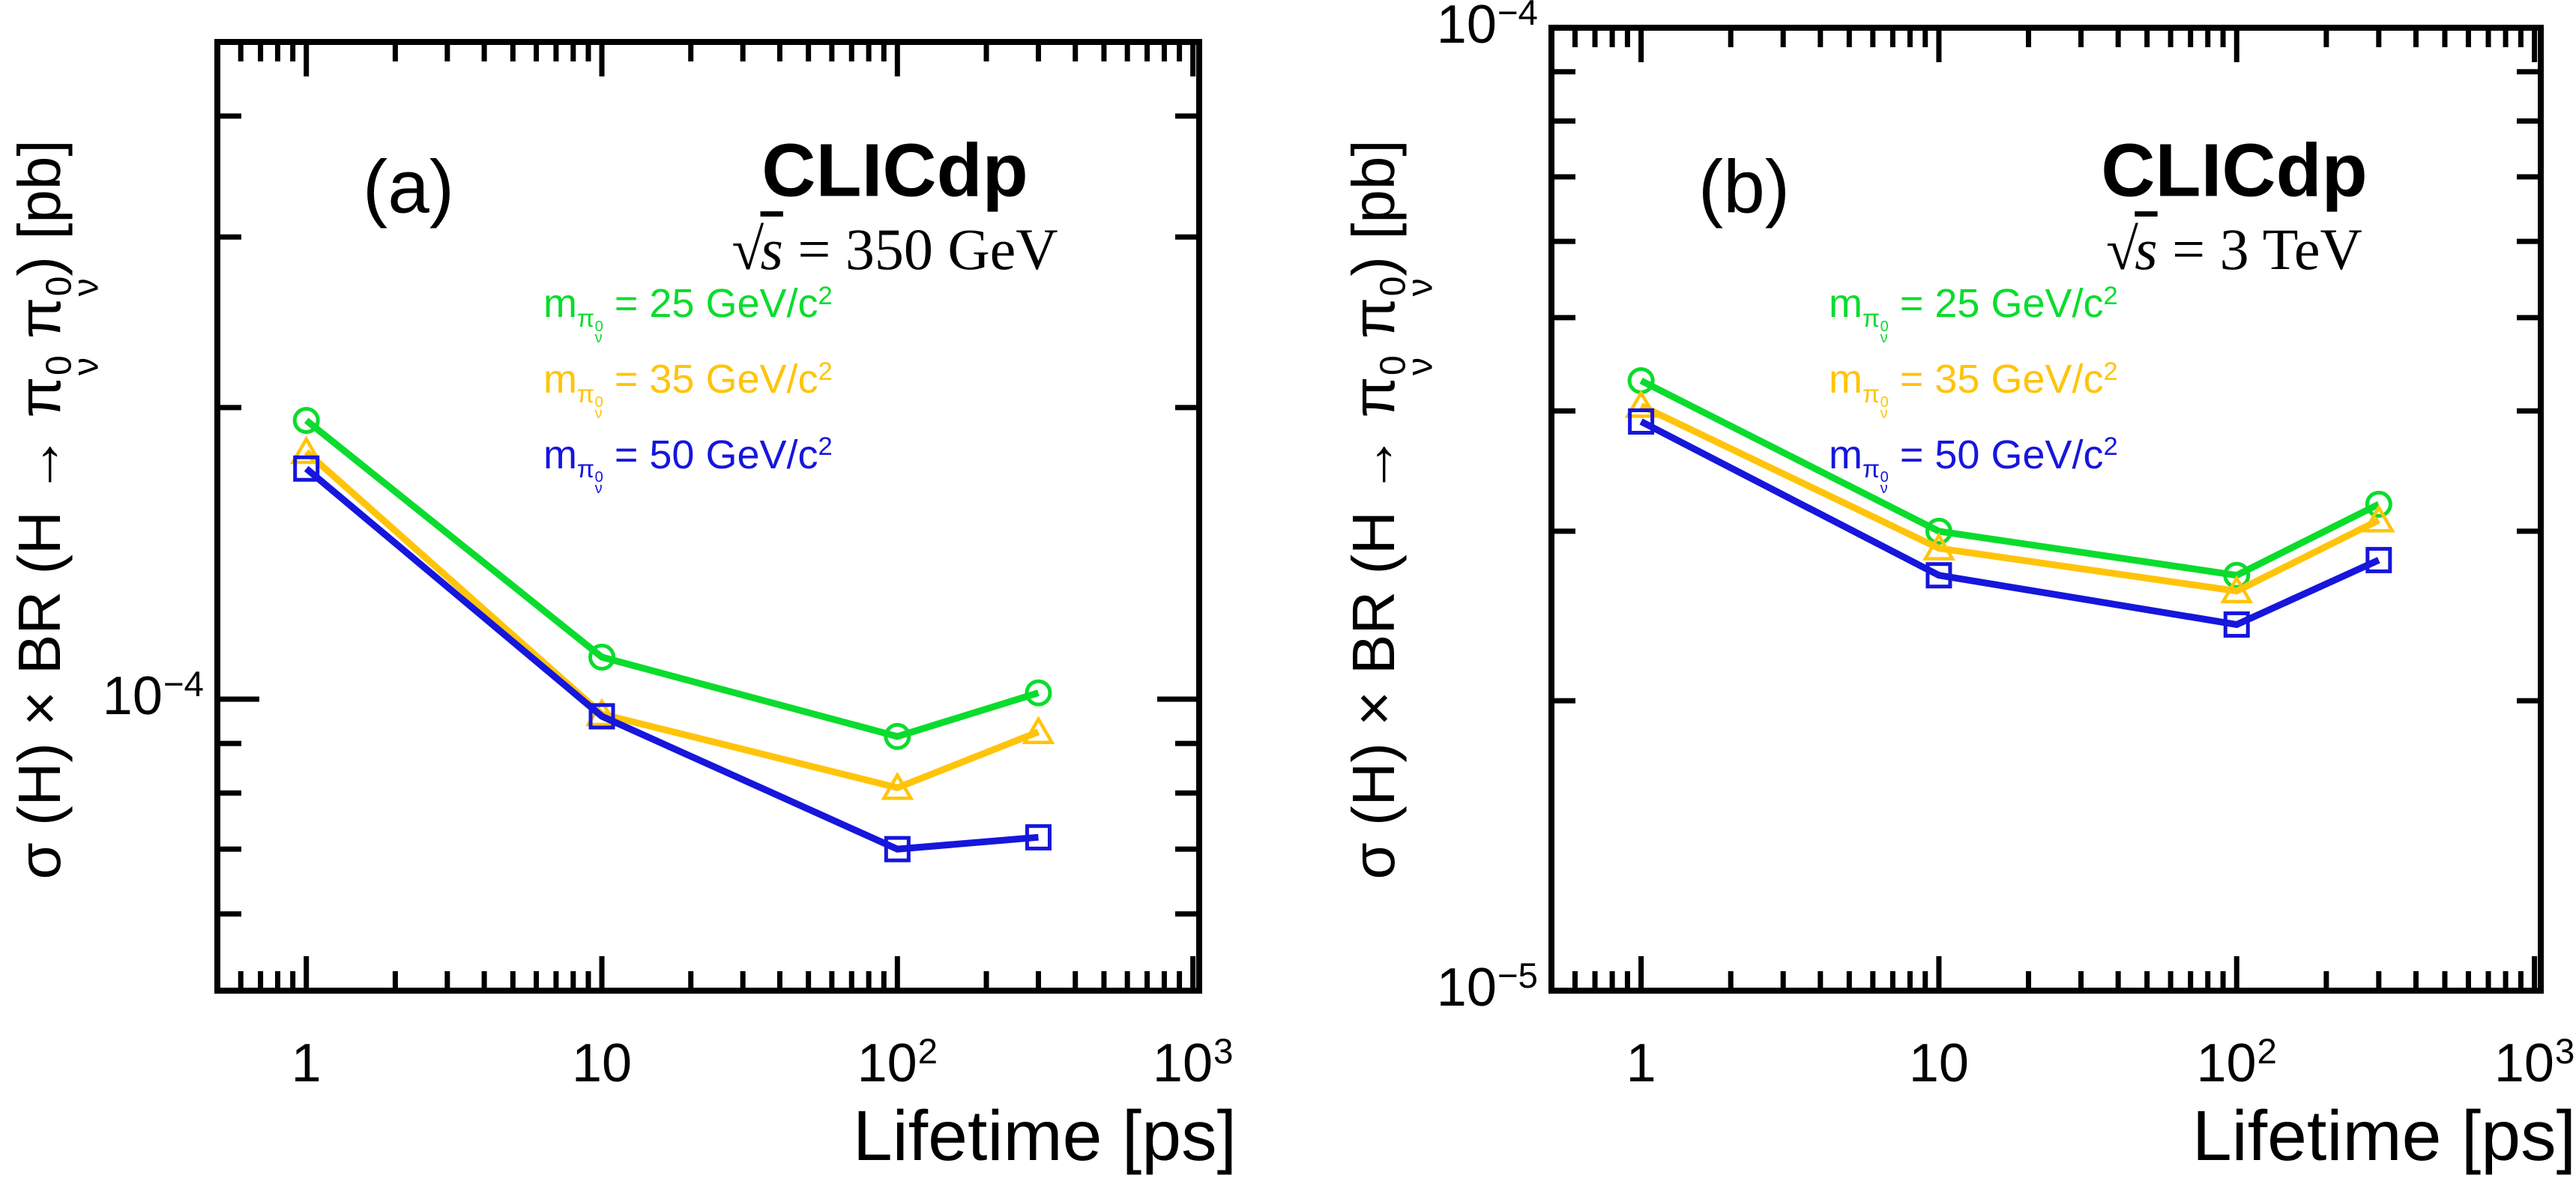 Image resolution: width=2576 pixels, height=1181 pixels. What do you see at coordinates (2384, 1136) in the screenshot?
I see `x-axis-title-b: Lifetime [ps]` at bounding box center [2384, 1136].